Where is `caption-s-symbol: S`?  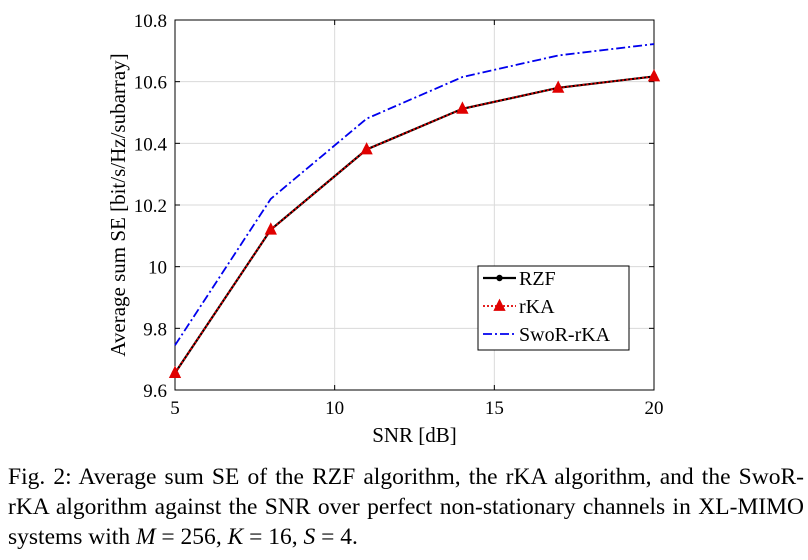 caption-s-symbol: S is located at coordinates (309, 537).